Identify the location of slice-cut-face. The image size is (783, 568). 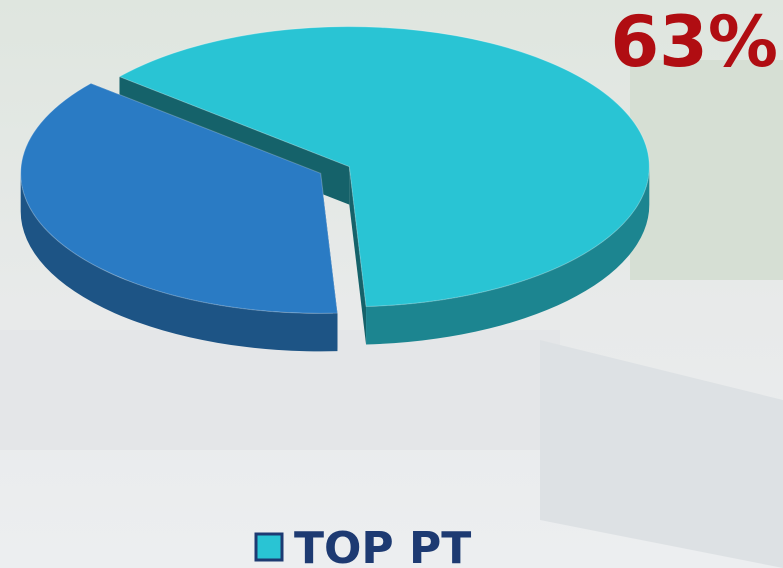
(358, 255).